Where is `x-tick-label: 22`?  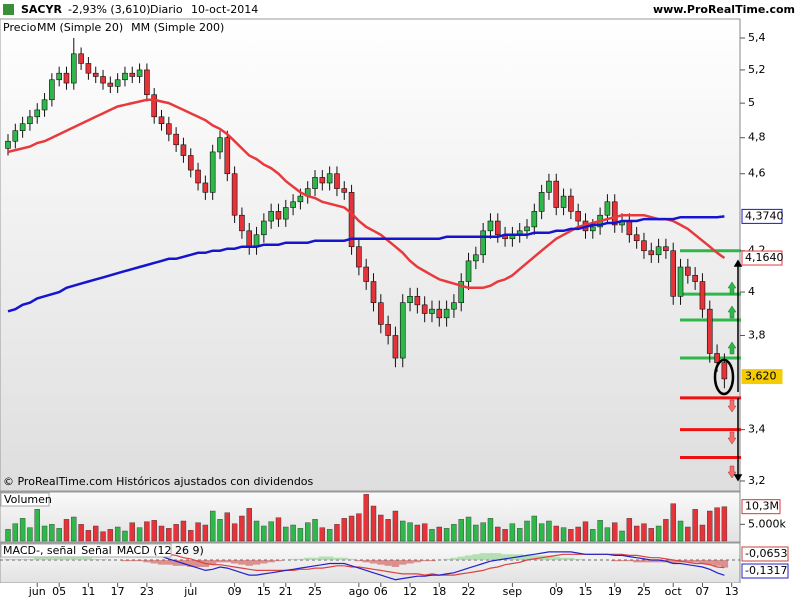
x-tick-label: 22 is located at coordinates (469, 591).